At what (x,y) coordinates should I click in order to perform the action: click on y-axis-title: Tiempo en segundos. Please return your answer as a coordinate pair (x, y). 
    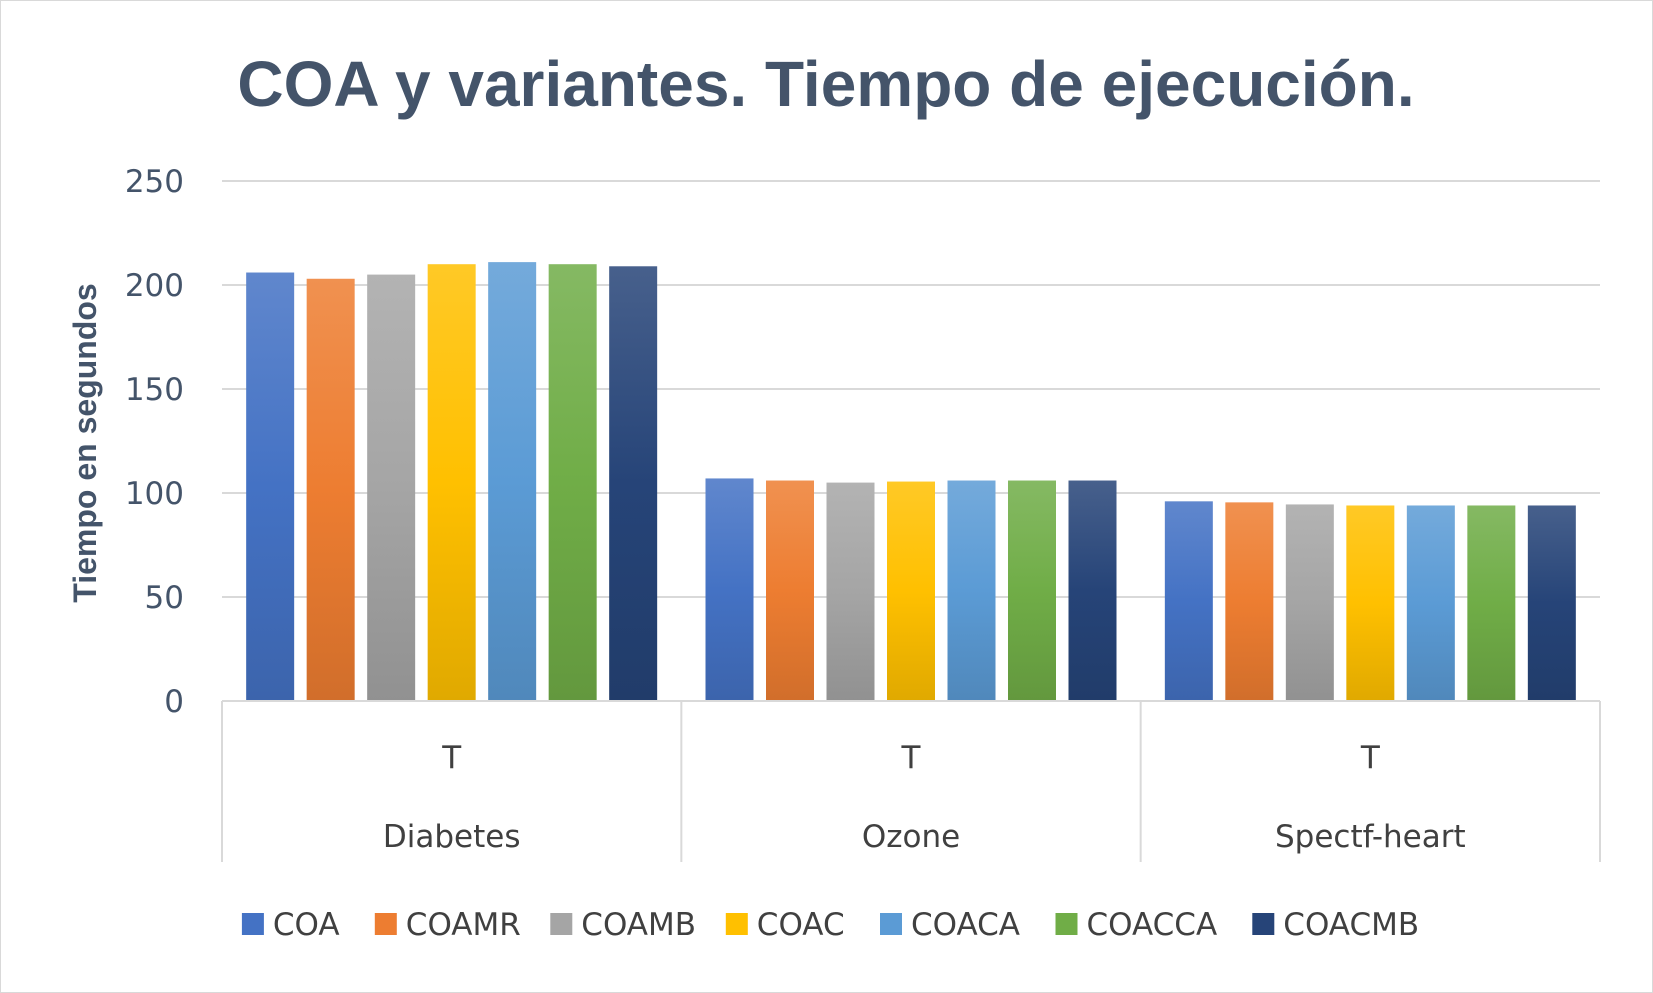
    Looking at the image, I should click on (85, 442).